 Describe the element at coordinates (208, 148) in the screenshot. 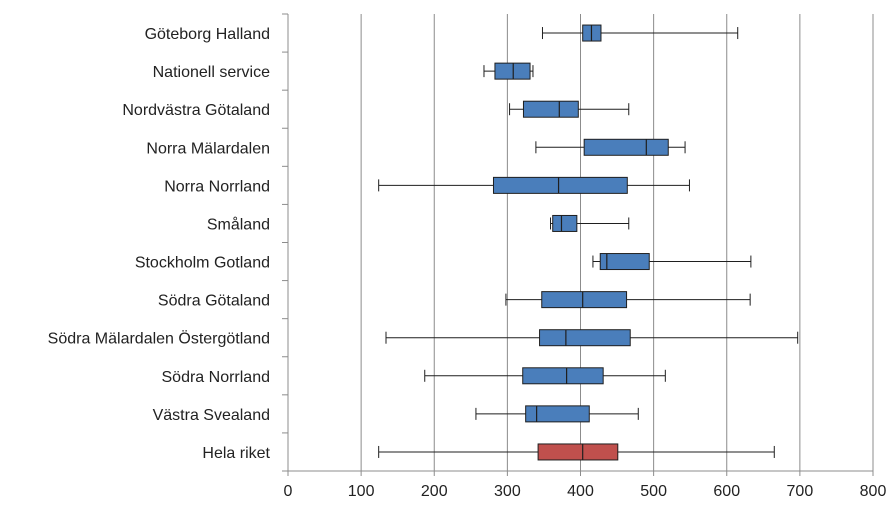

I see `category-label-4: Norra Mälardalen` at that location.